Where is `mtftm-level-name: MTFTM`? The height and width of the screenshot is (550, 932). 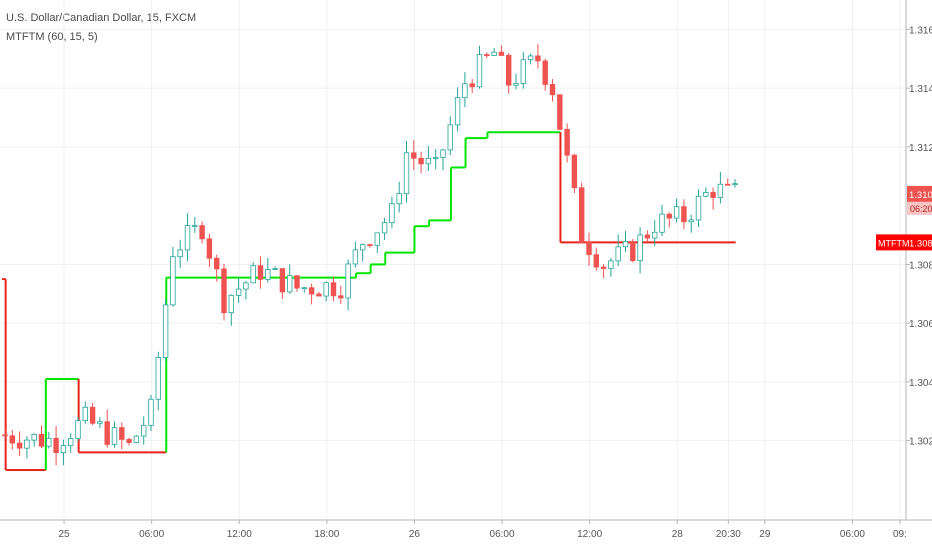 mtftm-level-name: MTFTM is located at coordinates (894, 243).